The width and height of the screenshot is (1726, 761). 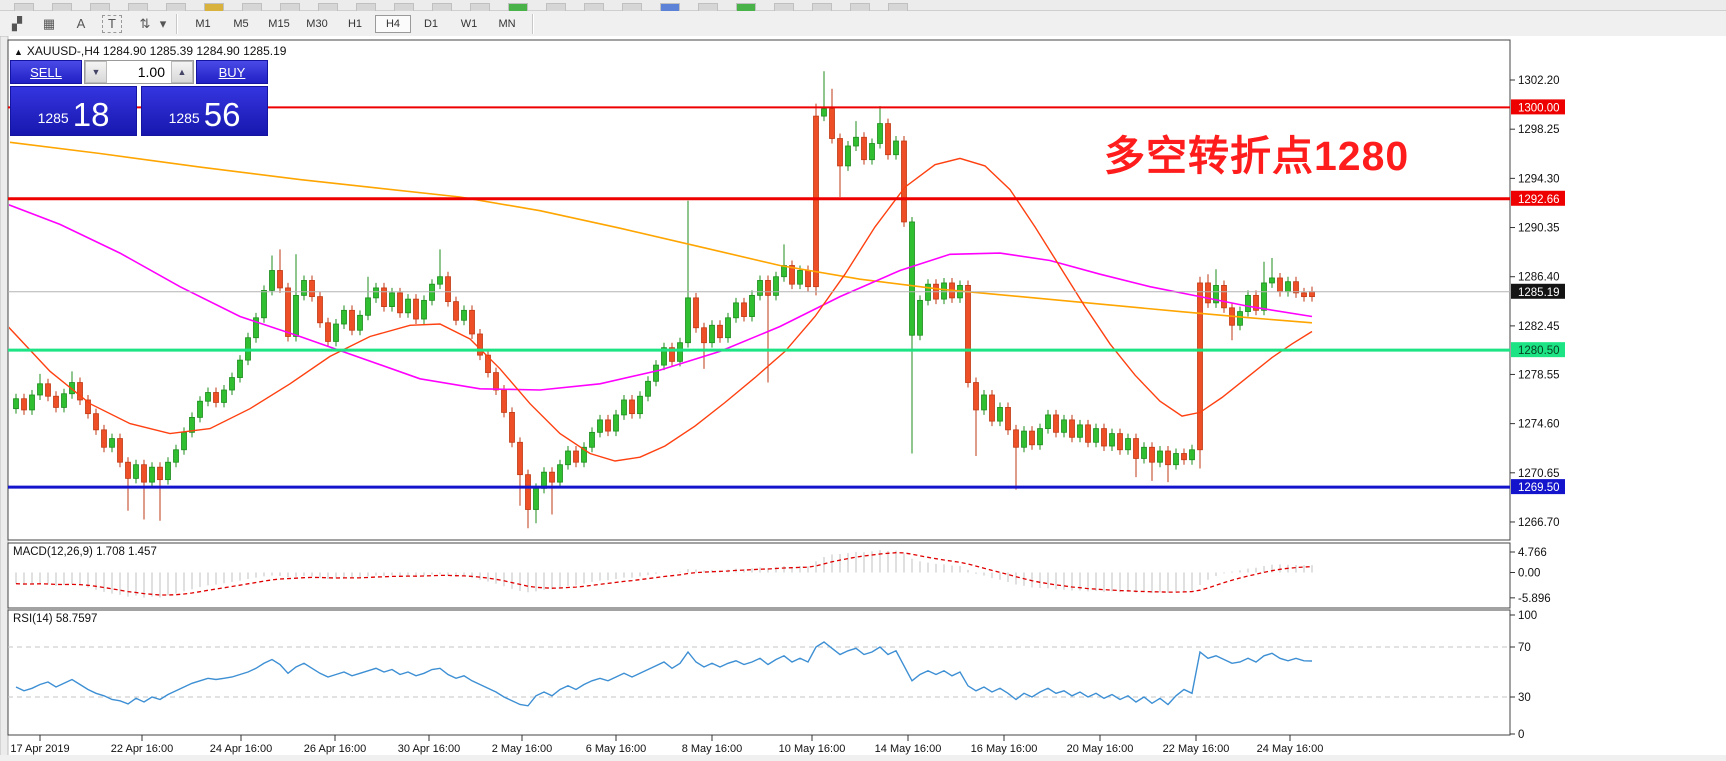 I want to click on clipped-icons-row, so click(x=863, y=6).